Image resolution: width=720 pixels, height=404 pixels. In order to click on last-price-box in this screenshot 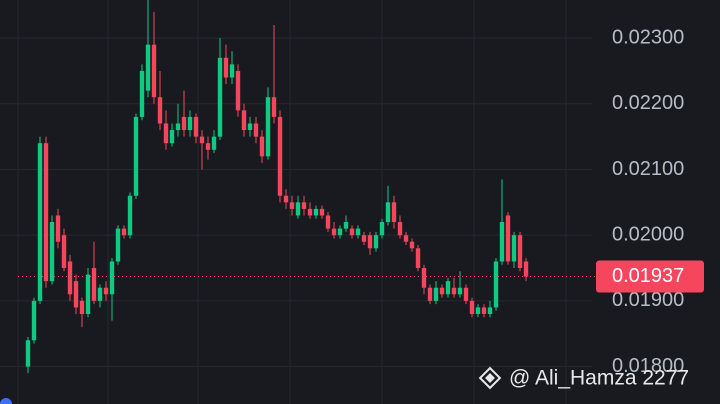, I will do `click(650, 276)`.